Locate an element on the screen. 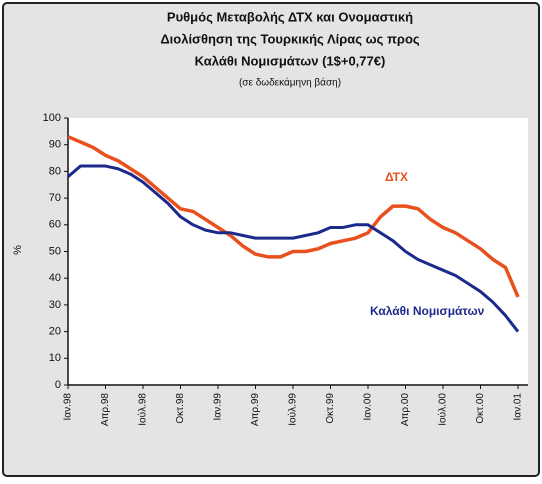  x-tick-label: Ιαν.98 is located at coordinates (68, 407).